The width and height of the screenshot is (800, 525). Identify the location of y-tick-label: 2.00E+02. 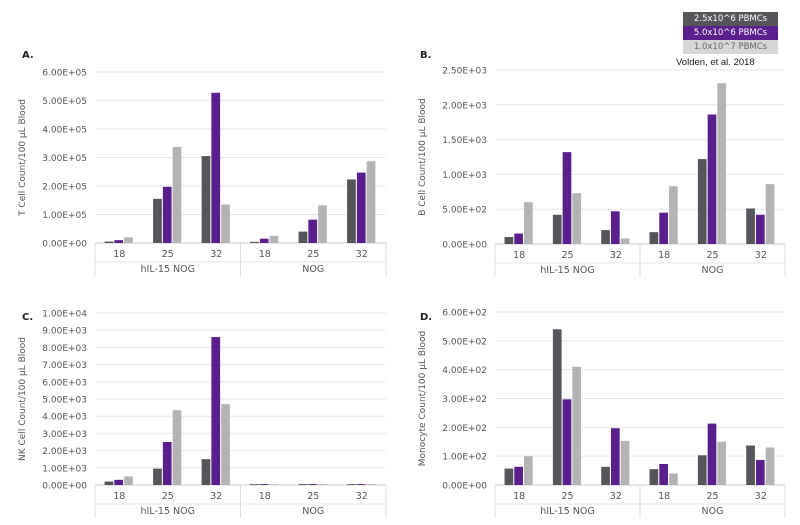
(464, 429).